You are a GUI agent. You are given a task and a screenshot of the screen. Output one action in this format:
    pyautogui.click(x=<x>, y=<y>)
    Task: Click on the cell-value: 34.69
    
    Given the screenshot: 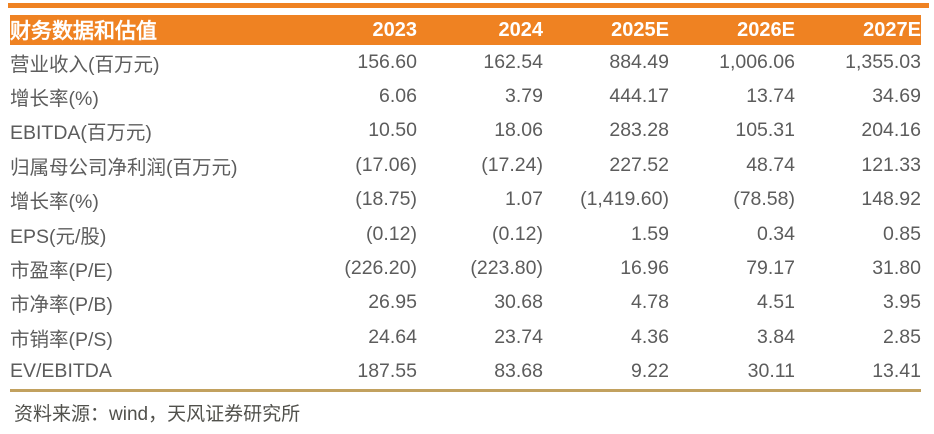 What is the action you would take?
    pyautogui.click(x=896, y=96)
    